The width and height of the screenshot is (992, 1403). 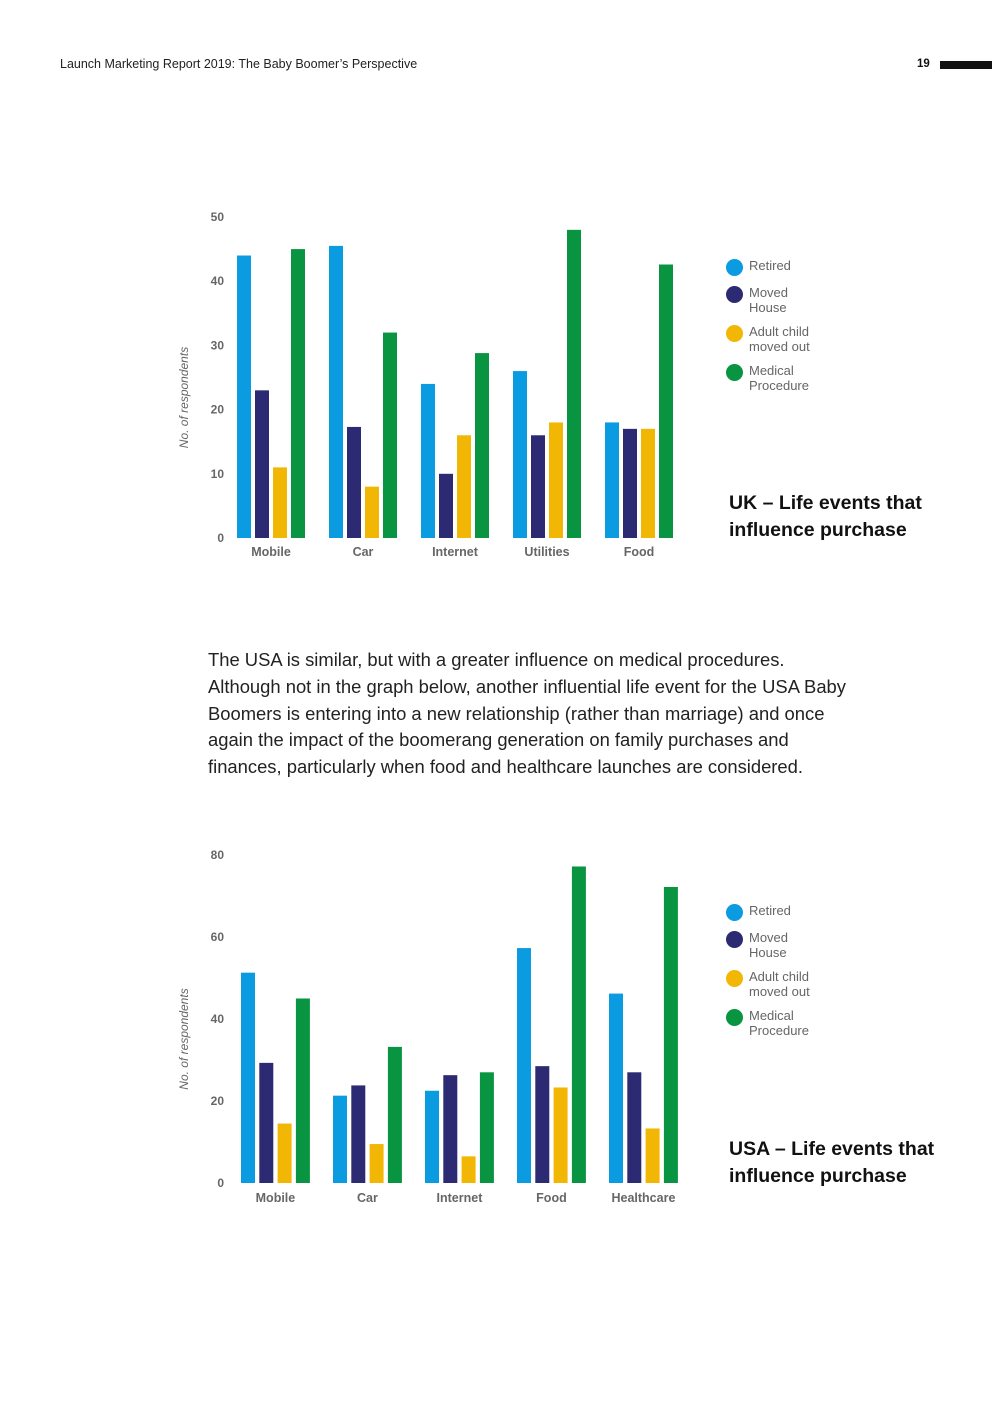 I want to click on y-tick-label: 30, so click(x=218, y=345).